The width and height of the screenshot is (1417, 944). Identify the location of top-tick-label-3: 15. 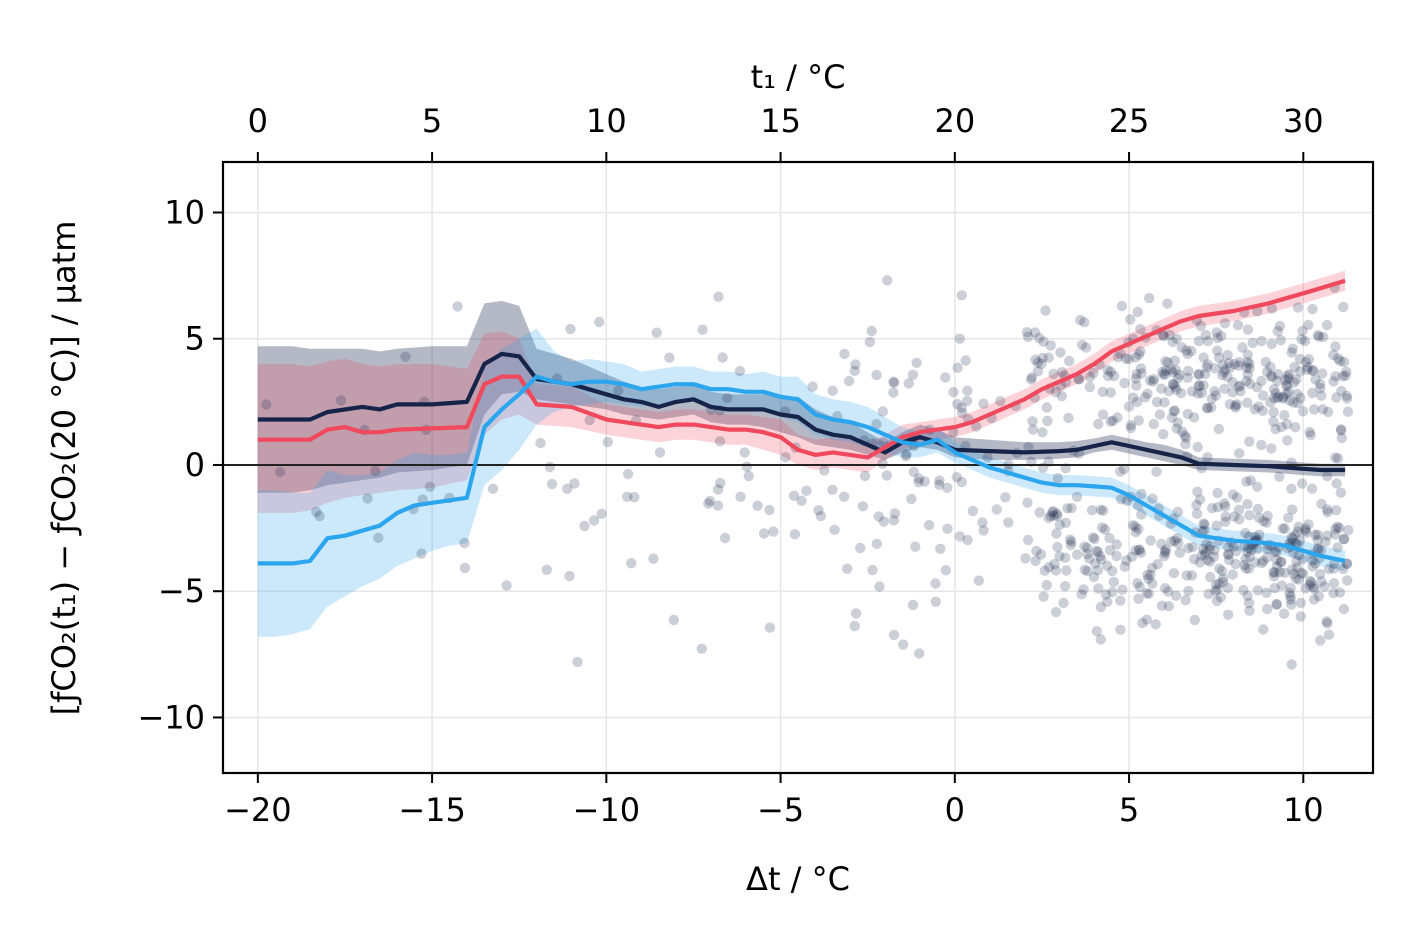
(780, 121).